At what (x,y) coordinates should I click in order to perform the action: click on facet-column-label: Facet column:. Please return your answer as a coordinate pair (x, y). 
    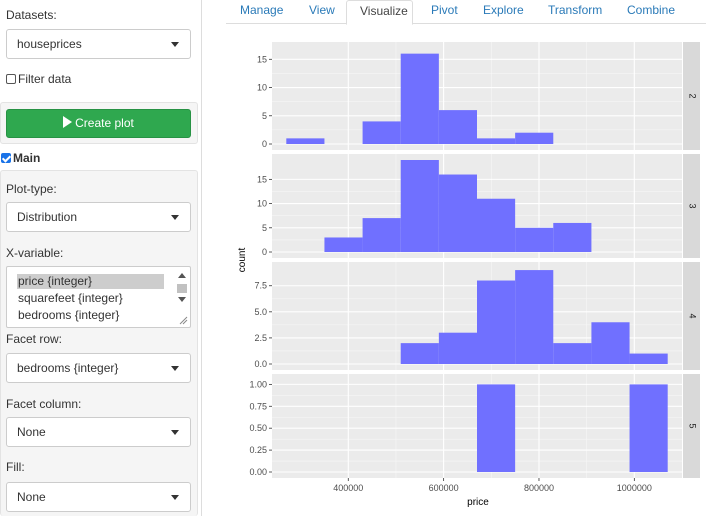
    Looking at the image, I should click on (44, 404).